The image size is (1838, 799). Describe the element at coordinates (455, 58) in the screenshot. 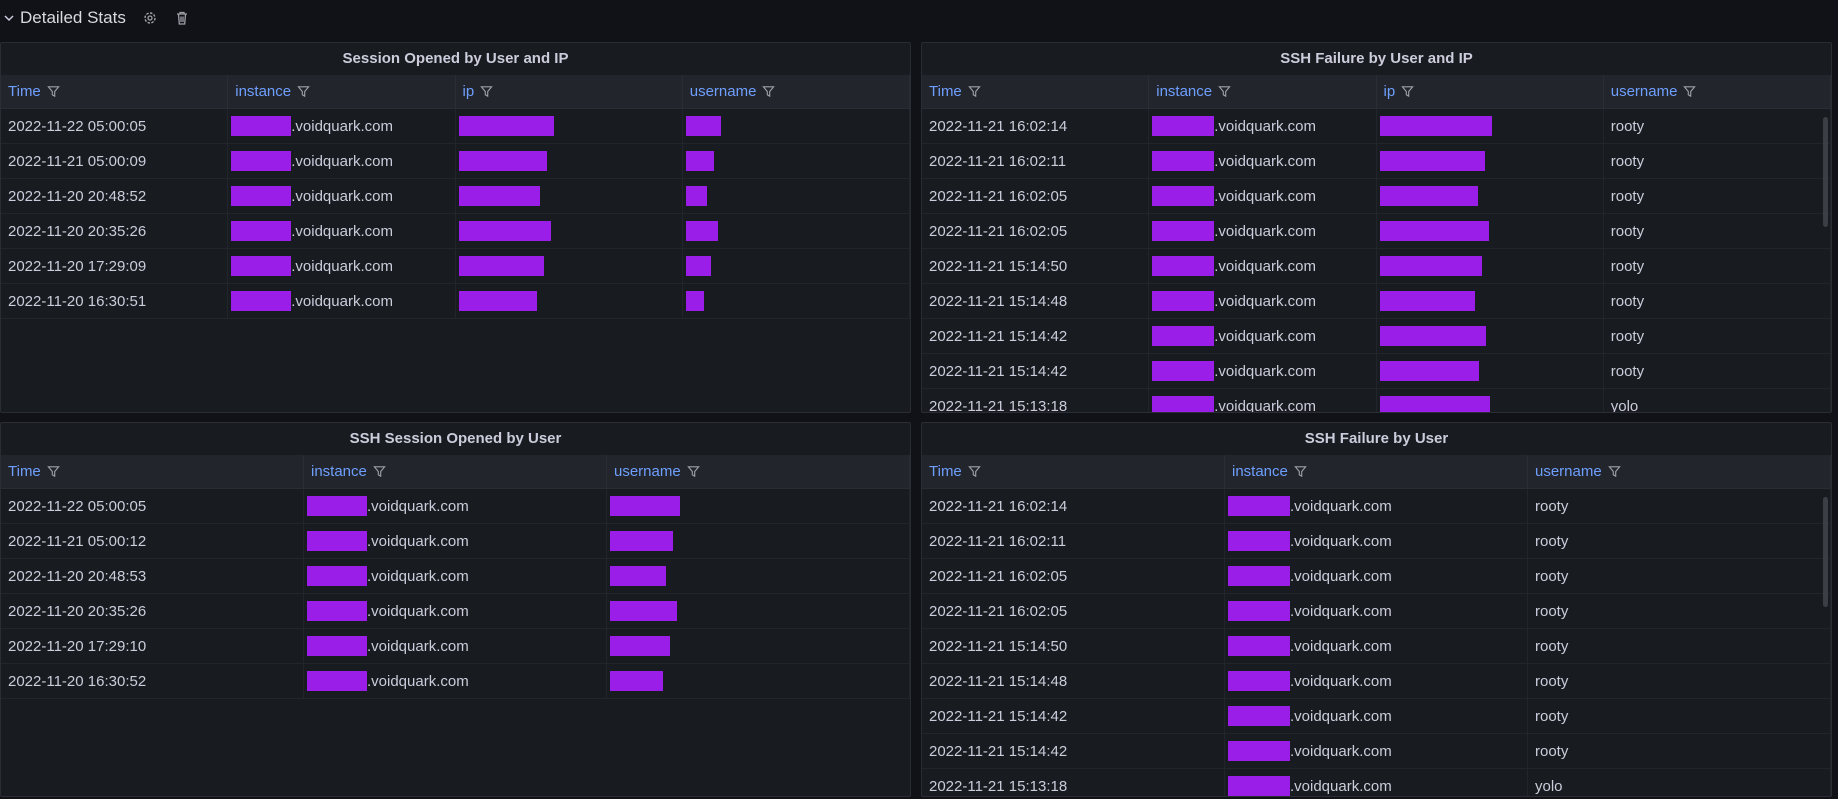

I see `panel-title: Session Opened by User and IP` at that location.